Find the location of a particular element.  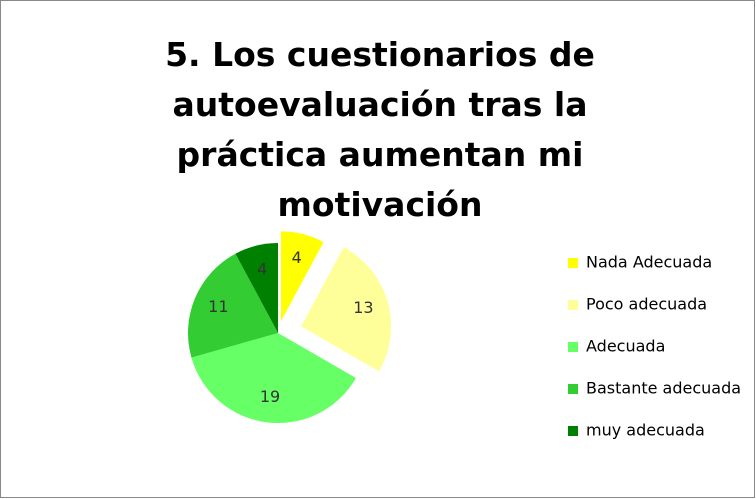

data-label: 11 is located at coordinates (218, 306).